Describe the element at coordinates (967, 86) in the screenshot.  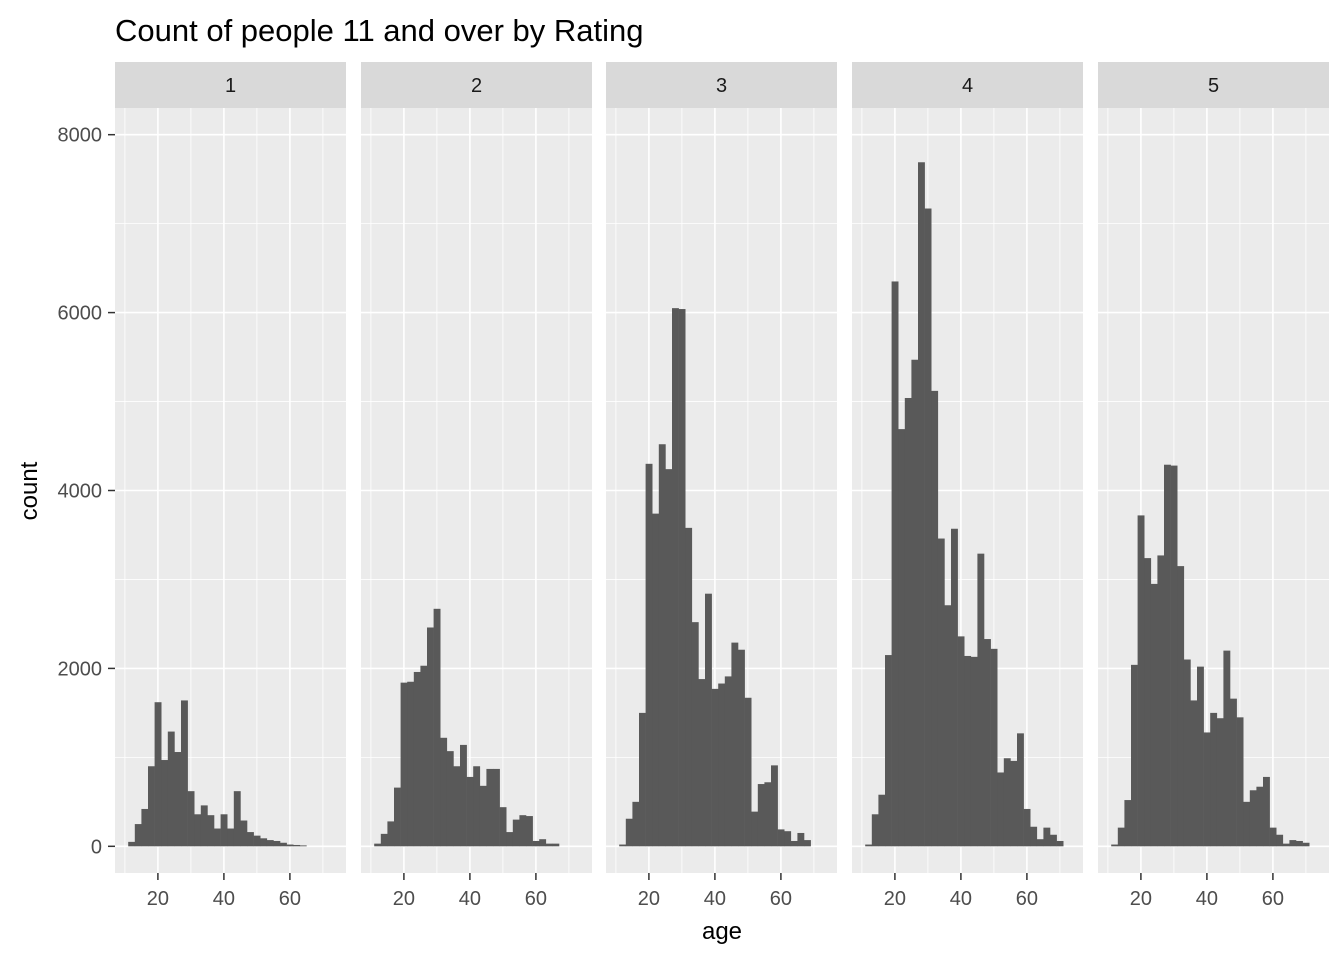
I see `facet-strip-label: 4` at that location.